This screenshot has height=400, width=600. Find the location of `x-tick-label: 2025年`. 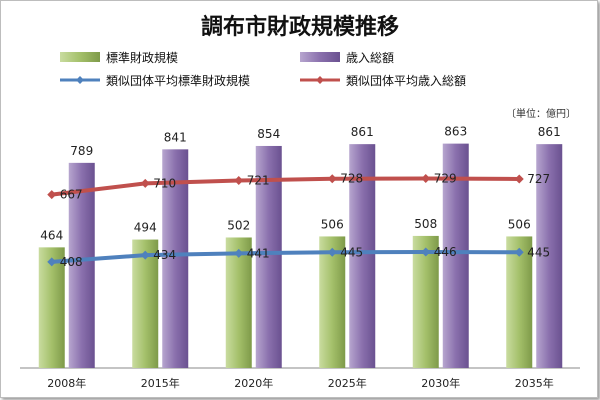

x-tick-label: 2025年 is located at coordinates (347, 383).